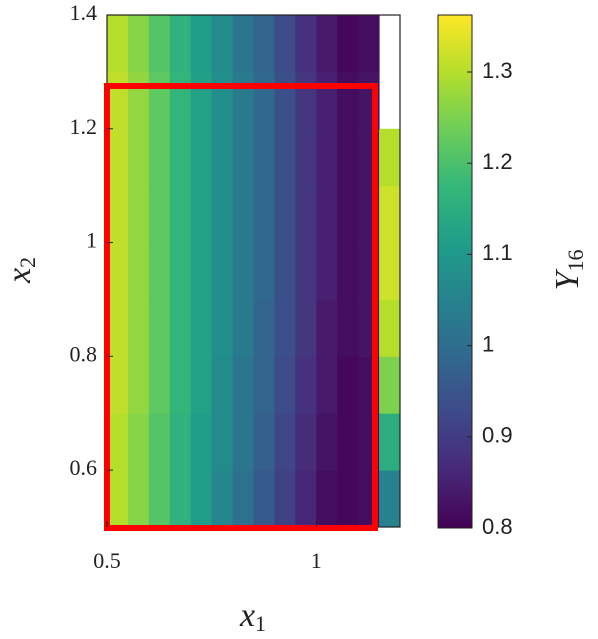 Image resolution: width=598 pixels, height=639 pixels. What do you see at coordinates (84, 467) in the screenshot?
I see `y-tick-label: 0.6` at bounding box center [84, 467].